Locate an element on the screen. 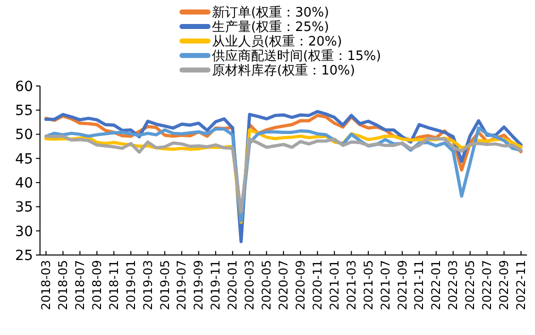  y-tick-label: 35 is located at coordinates (24, 208).